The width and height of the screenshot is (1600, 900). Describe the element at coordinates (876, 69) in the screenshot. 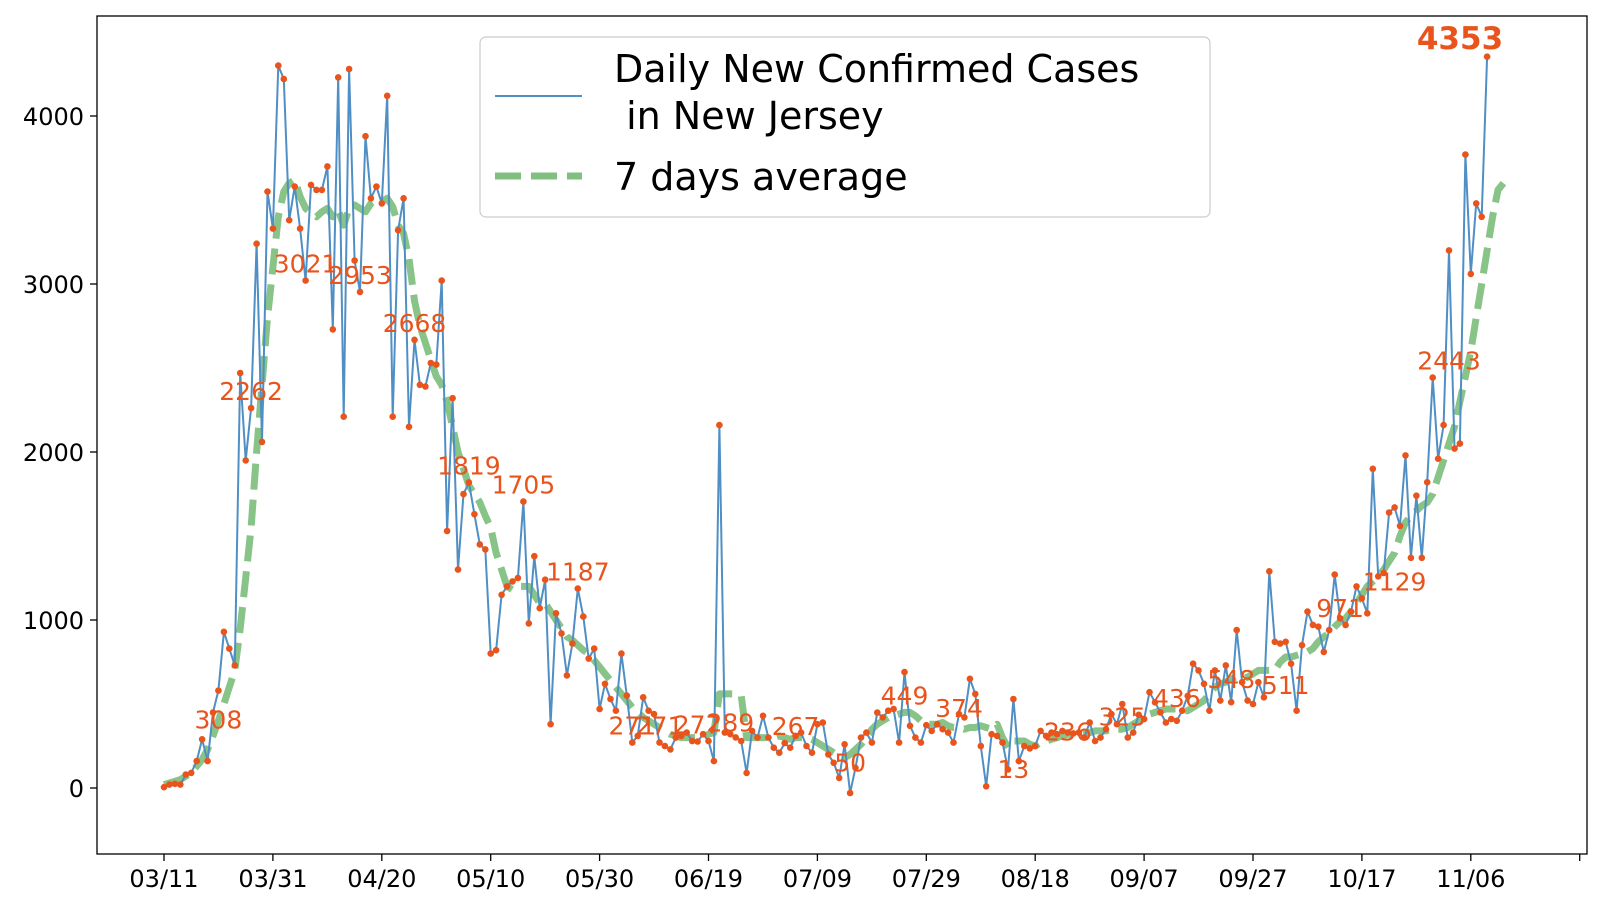

I see `legend-daily-label-line1: Daily New Confirmed Cases` at that location.